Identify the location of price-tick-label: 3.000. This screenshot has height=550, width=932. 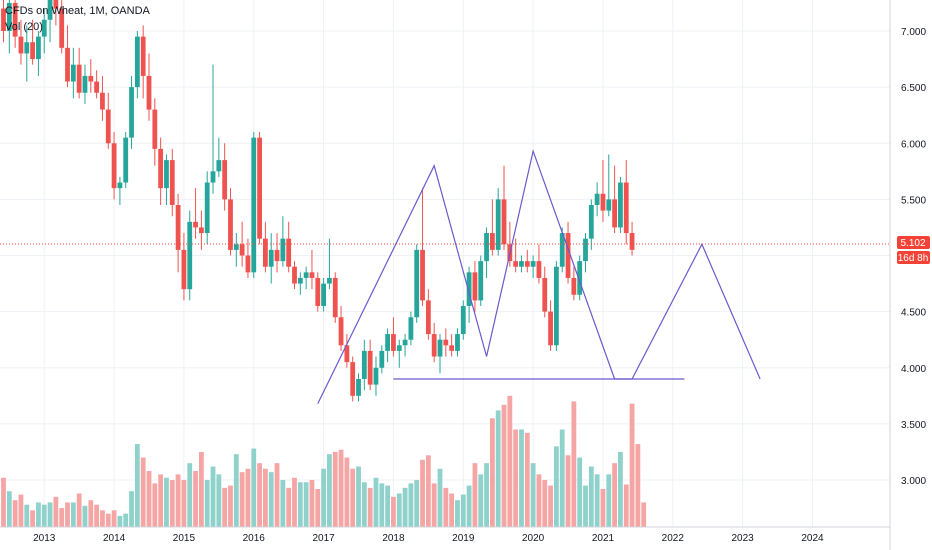
(913, 481).